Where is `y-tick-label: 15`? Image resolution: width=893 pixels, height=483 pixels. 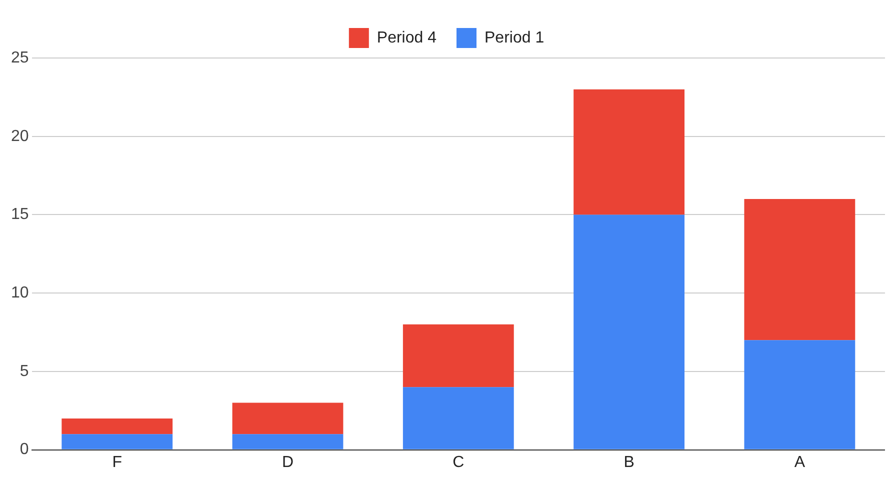 y-tick-label: 15 is located at coordinates (20, 215).